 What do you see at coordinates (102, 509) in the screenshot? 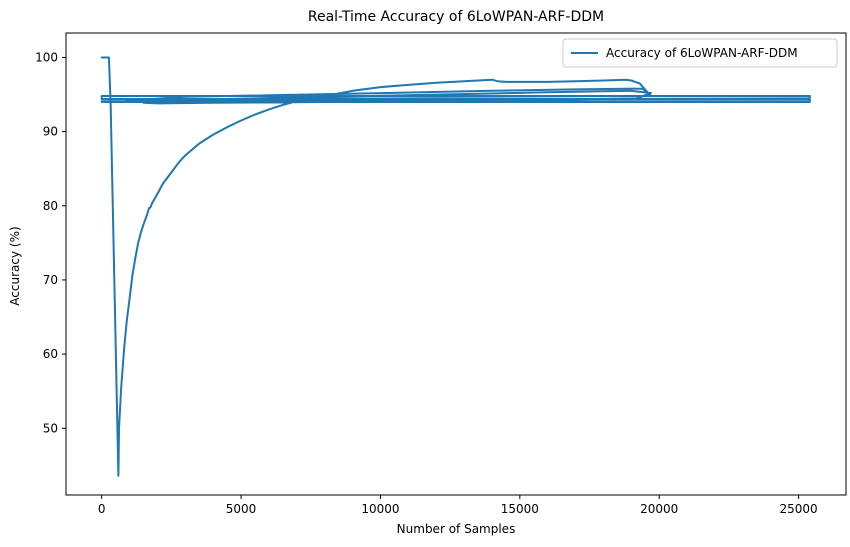
I see `x-tick-label: 0` at bounding box center [102, 509].